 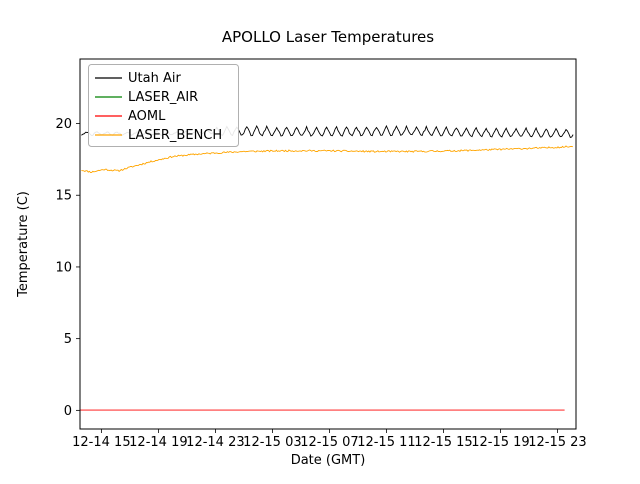 I want to click on legend-entry-laser-air: LASER_AIR, so click(x=146, y=97).